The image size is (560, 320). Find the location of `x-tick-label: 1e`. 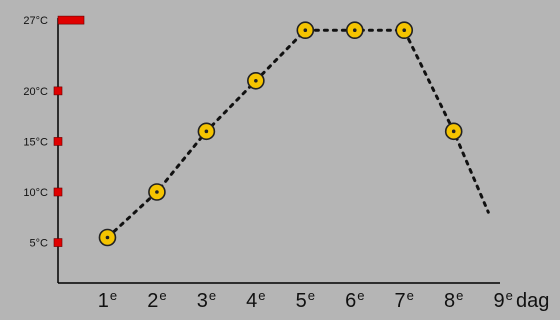

x-tick-label: 1e is located at coordinates (107, 300).